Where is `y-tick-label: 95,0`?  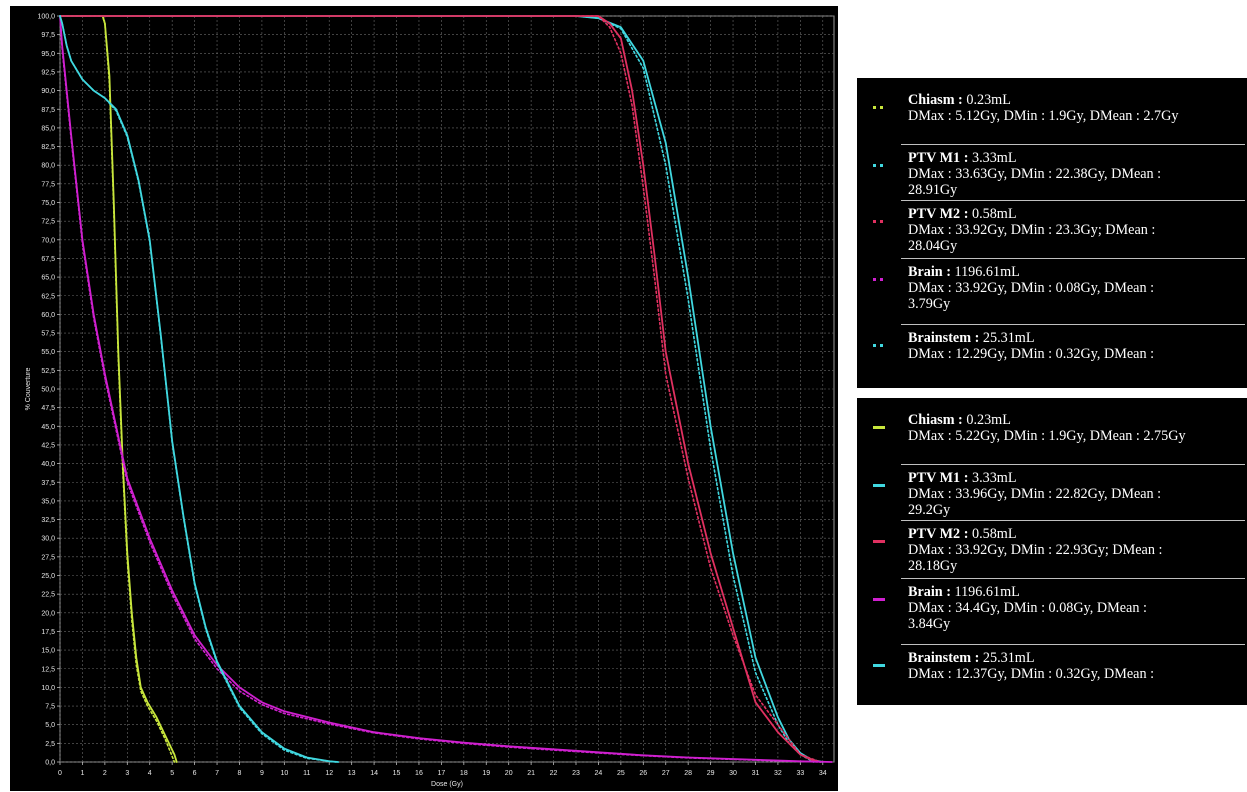 y-tick-label: 95,0 is located at coordinates (48, 54).